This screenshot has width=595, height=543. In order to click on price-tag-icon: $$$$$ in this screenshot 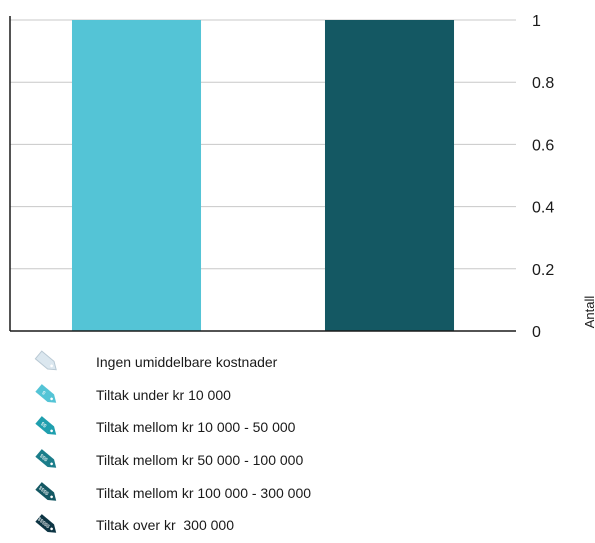, I will do `click(47, 525)`.